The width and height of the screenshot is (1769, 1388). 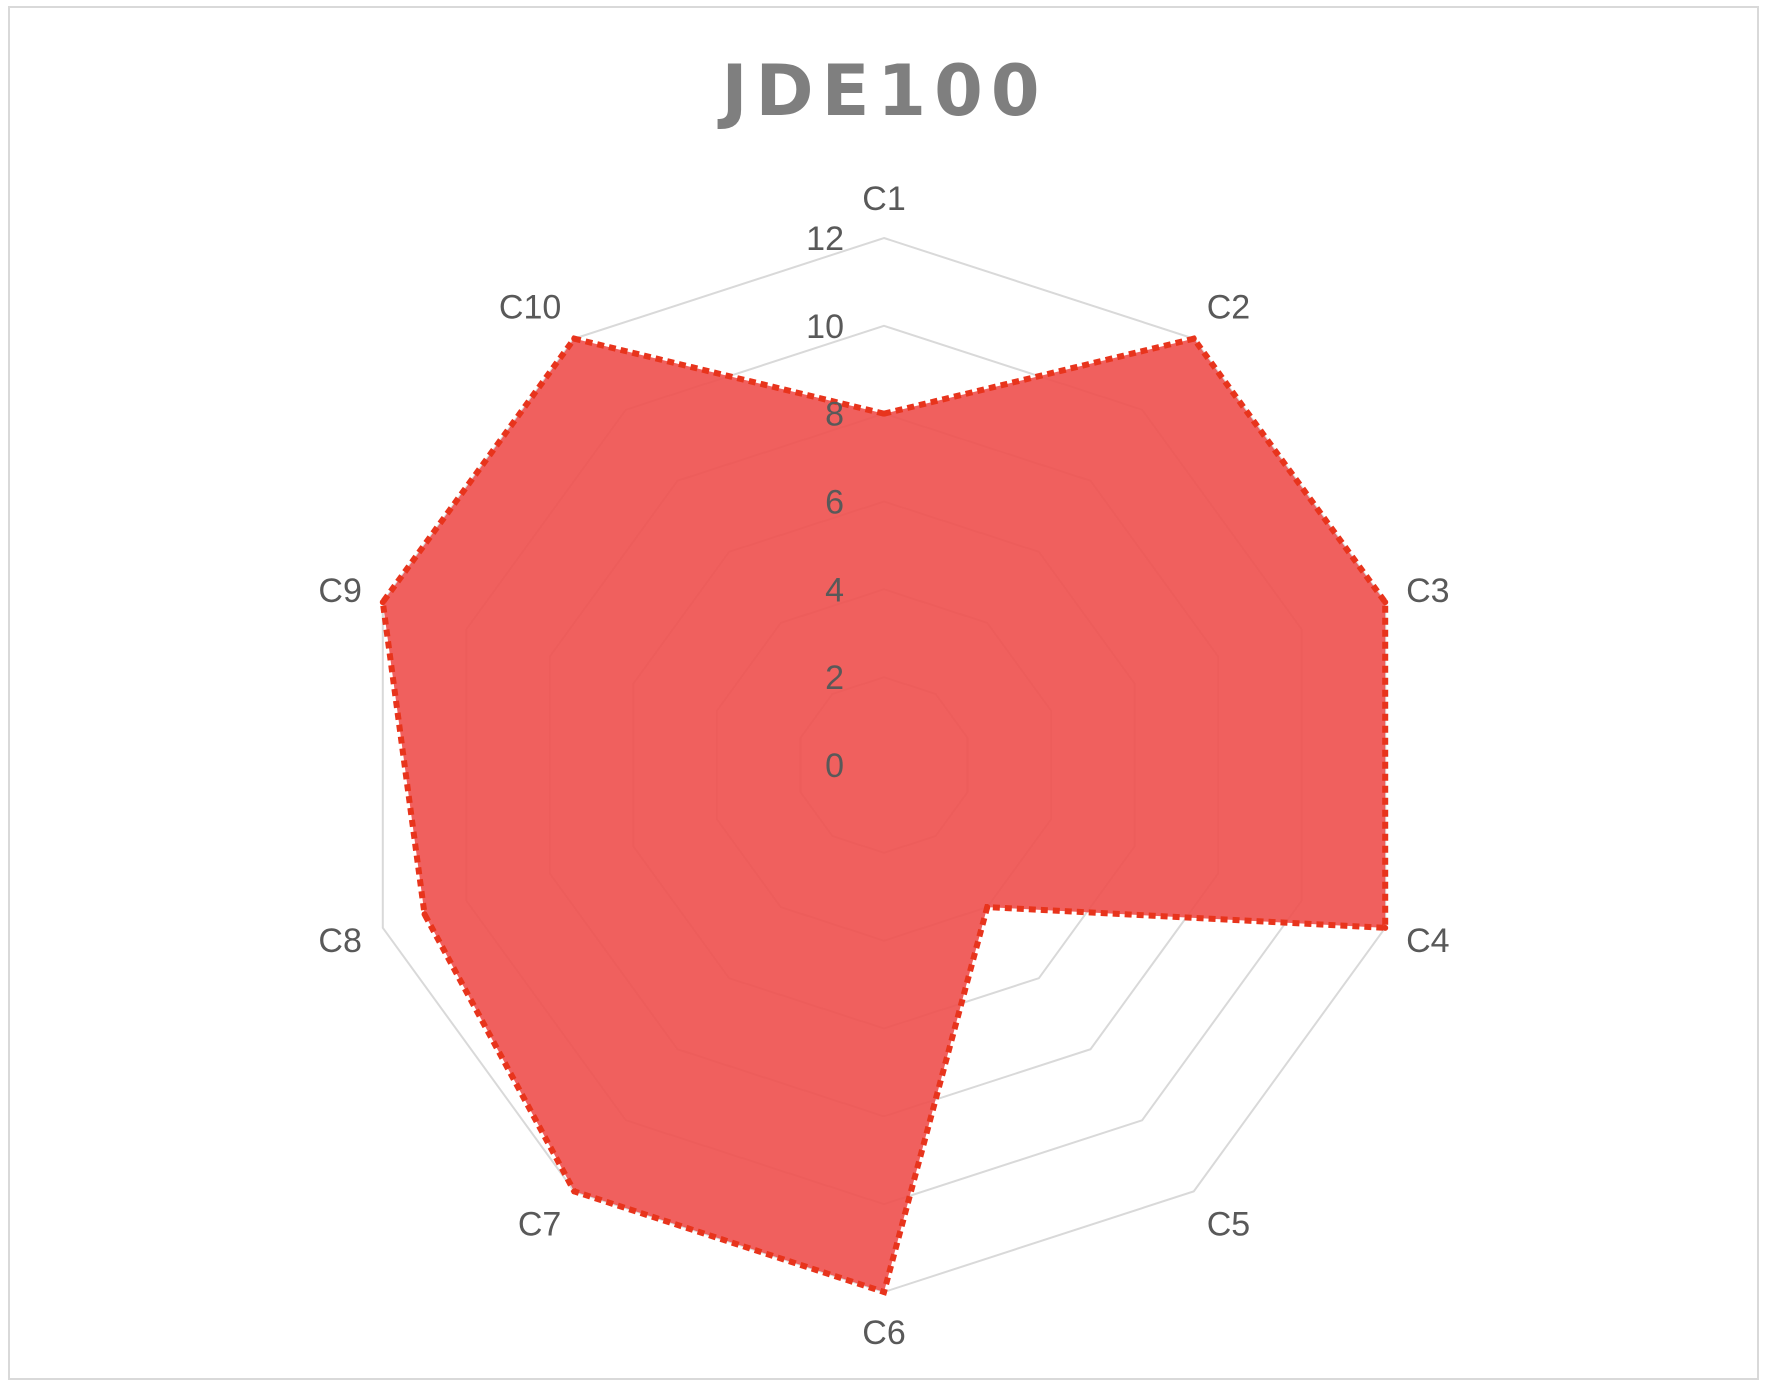 What do you see at coordinates (530, 307) in the screenshot?
I see `category-label-C10: C10` at bounding box center [530, 307].